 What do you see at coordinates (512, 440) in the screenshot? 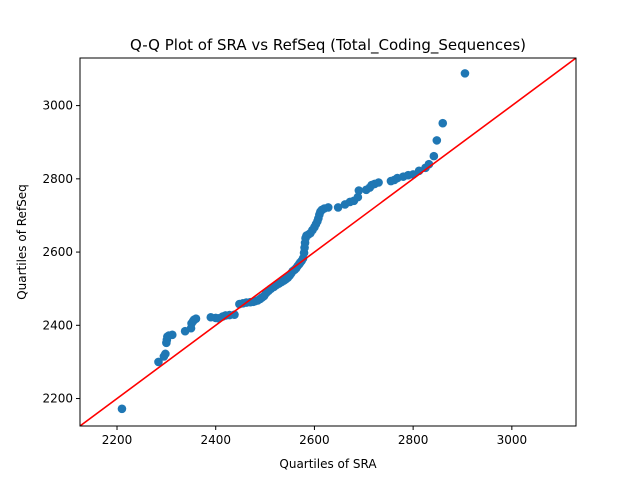
I see `x-tick-label: 3000` at bounding box center [512, 440].